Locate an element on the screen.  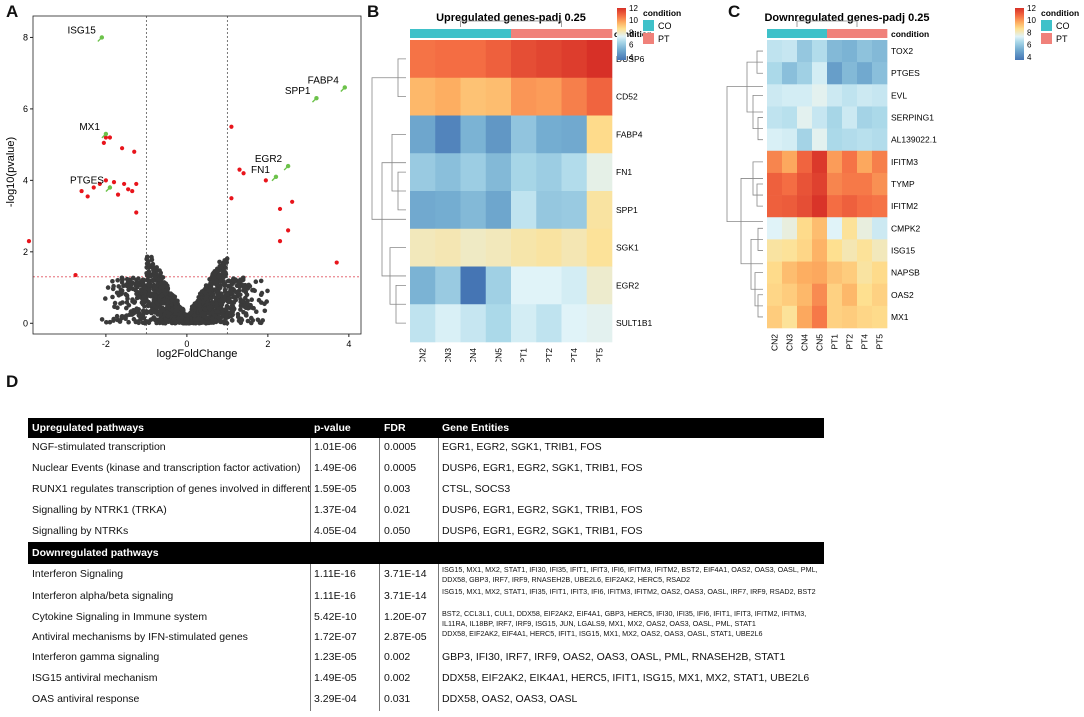
header-down-pathway: Downregulated pathways is located at coordinates (95, 553).